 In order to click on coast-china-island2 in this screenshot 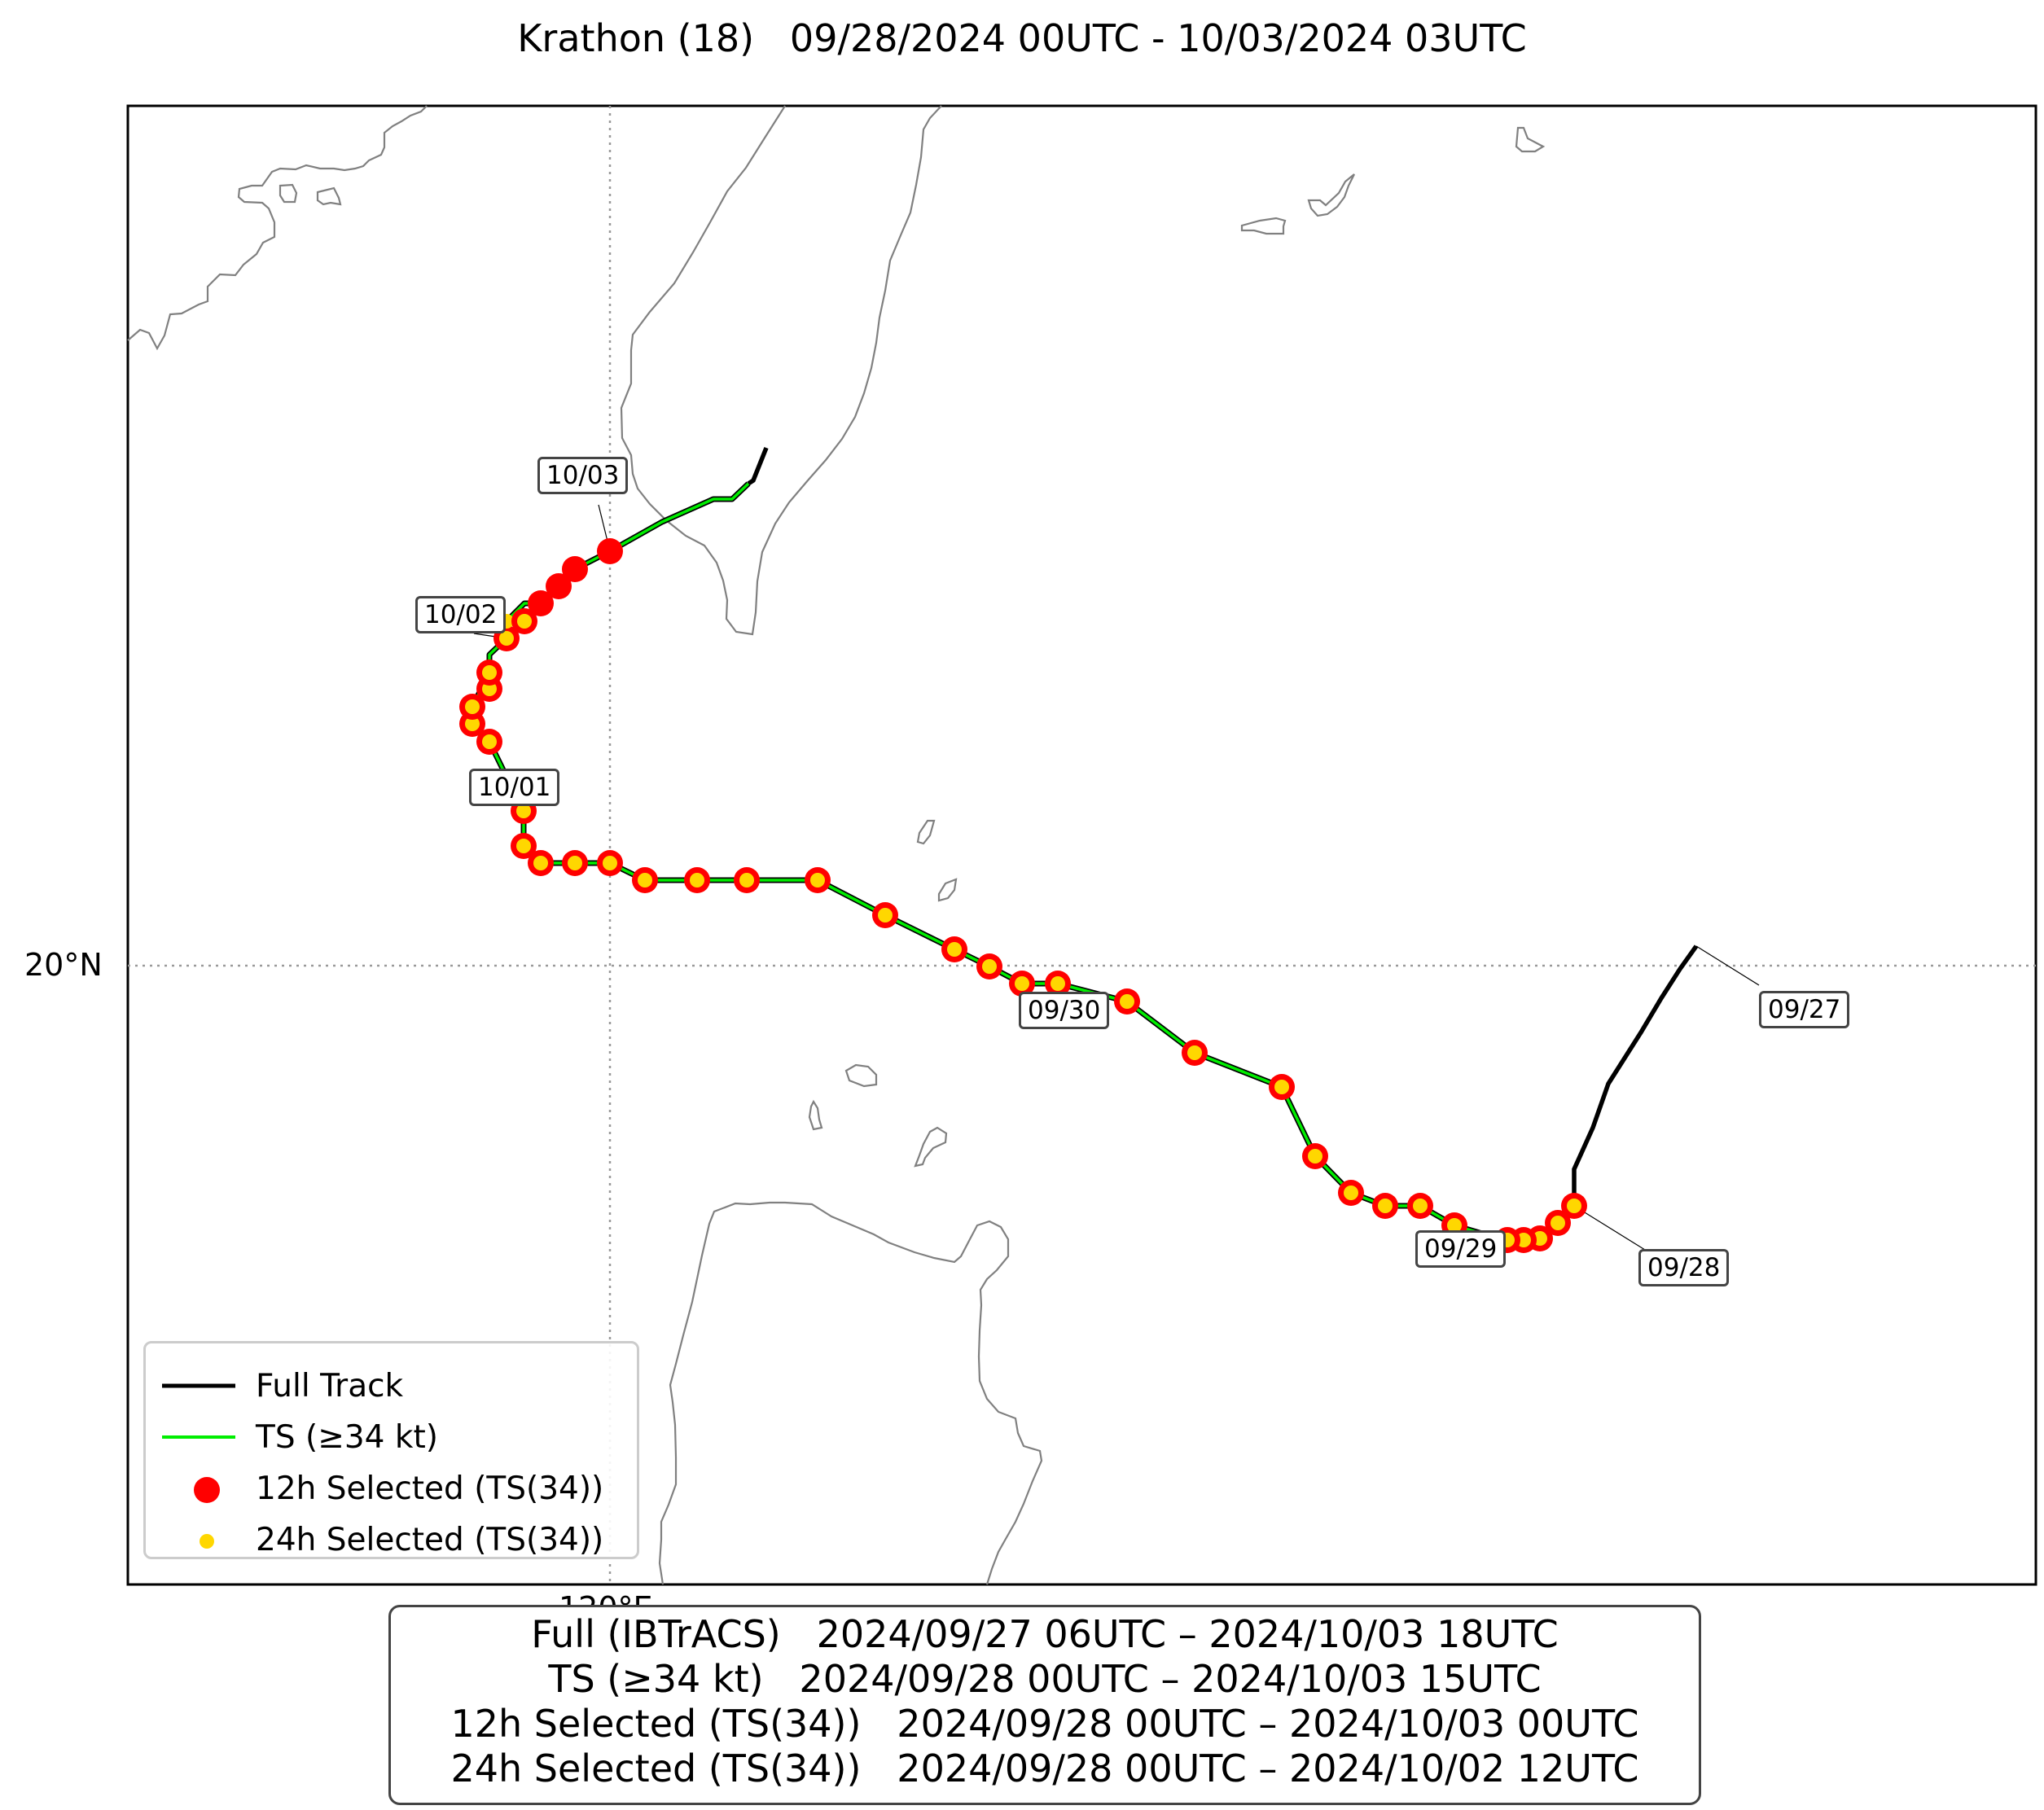, I will do `click(329, 196)`.